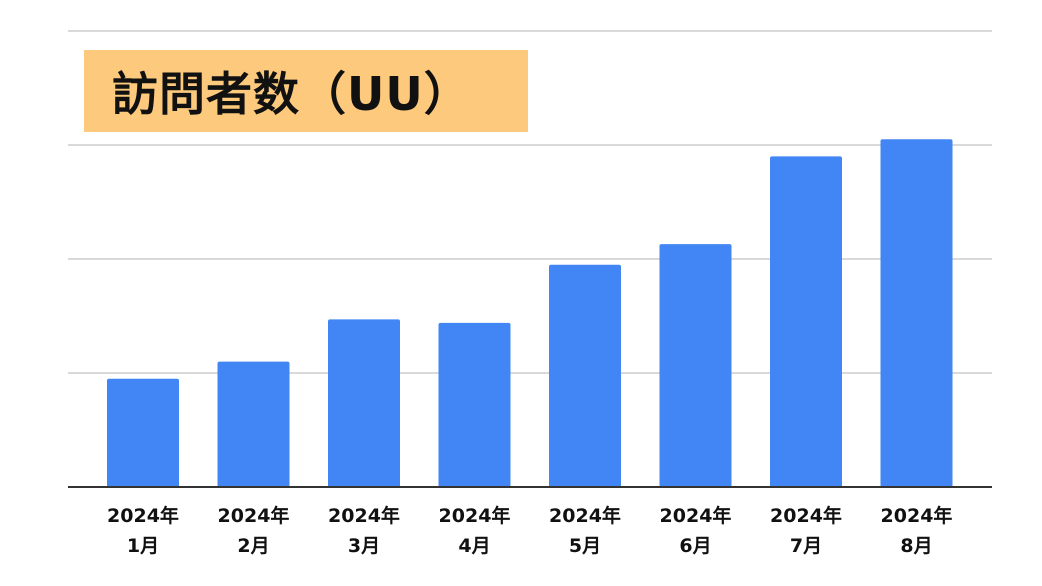  I want to click on x-tick-label: 2024年 2月, so click(254, 530).